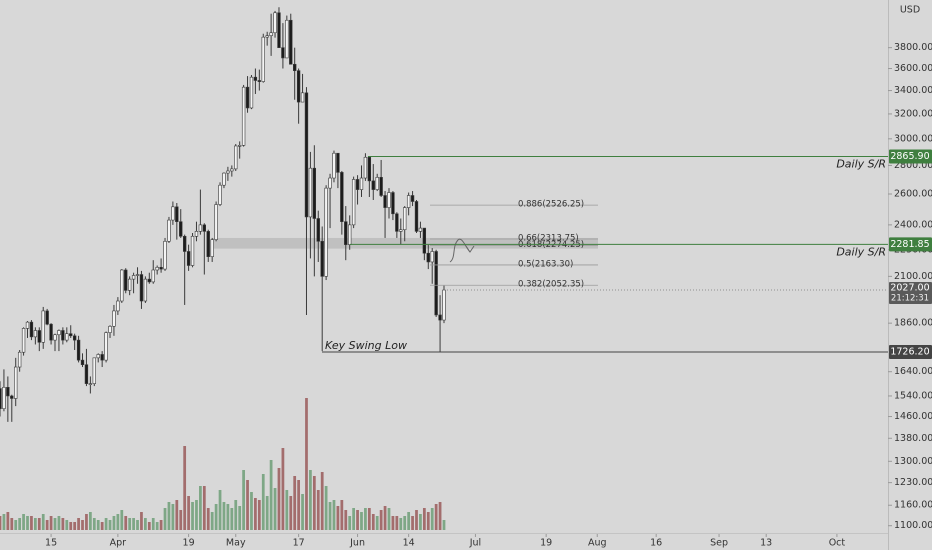 Image resolution: width=932 pixels, height=550 pixels. What do you see at coordinates (861, 251) in the screenshot?
I see `level-name: Daily S/R` at bounding box center [861, 251].